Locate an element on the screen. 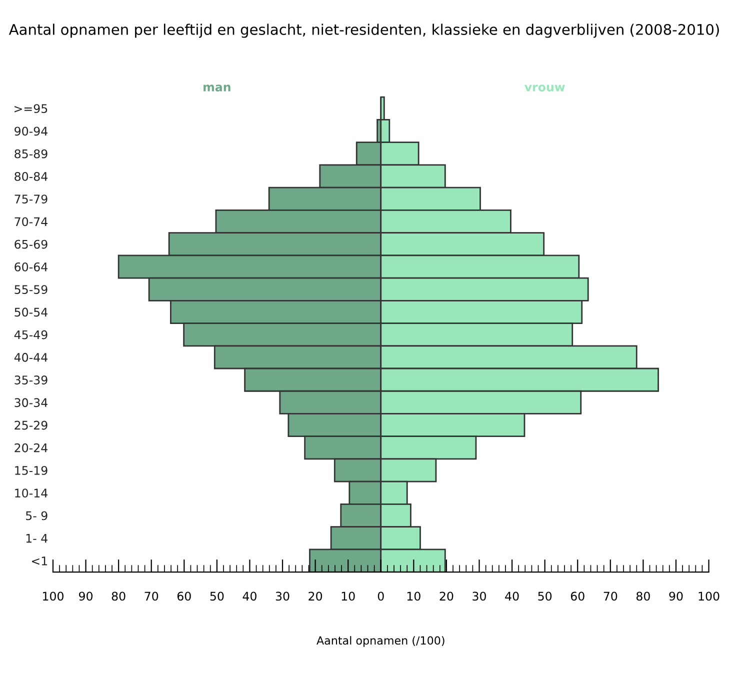 Image resolution: width=736 pixels, height=677 pixels. y-tick-label: 25-29 is located at coordinates (31, 425).